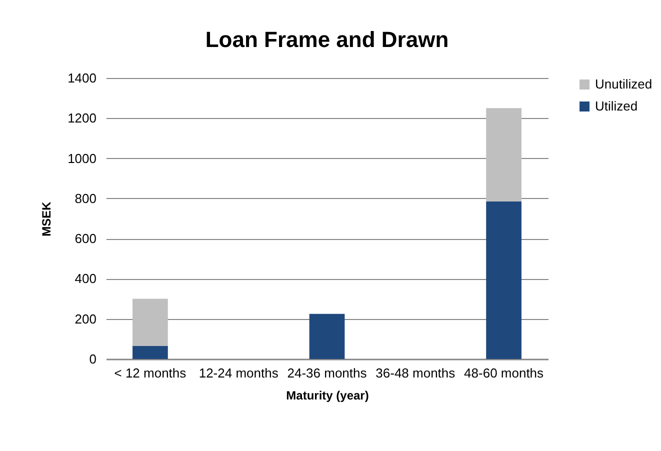 This screenshot has height=451, width=661. Describe the element at coordinates (82, 78) in the screenshot. I see `y-tick-label: 1400` at that location.